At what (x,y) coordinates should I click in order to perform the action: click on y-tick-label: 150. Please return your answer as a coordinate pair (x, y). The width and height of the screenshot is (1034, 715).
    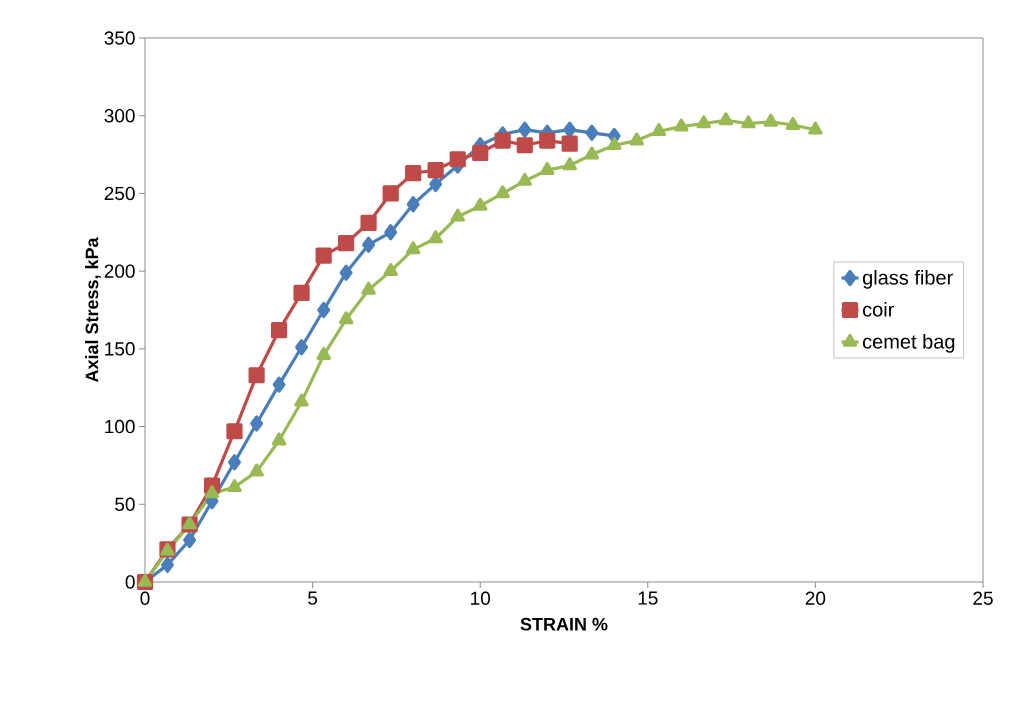
    Looking at the image, I should click on (120, 349).